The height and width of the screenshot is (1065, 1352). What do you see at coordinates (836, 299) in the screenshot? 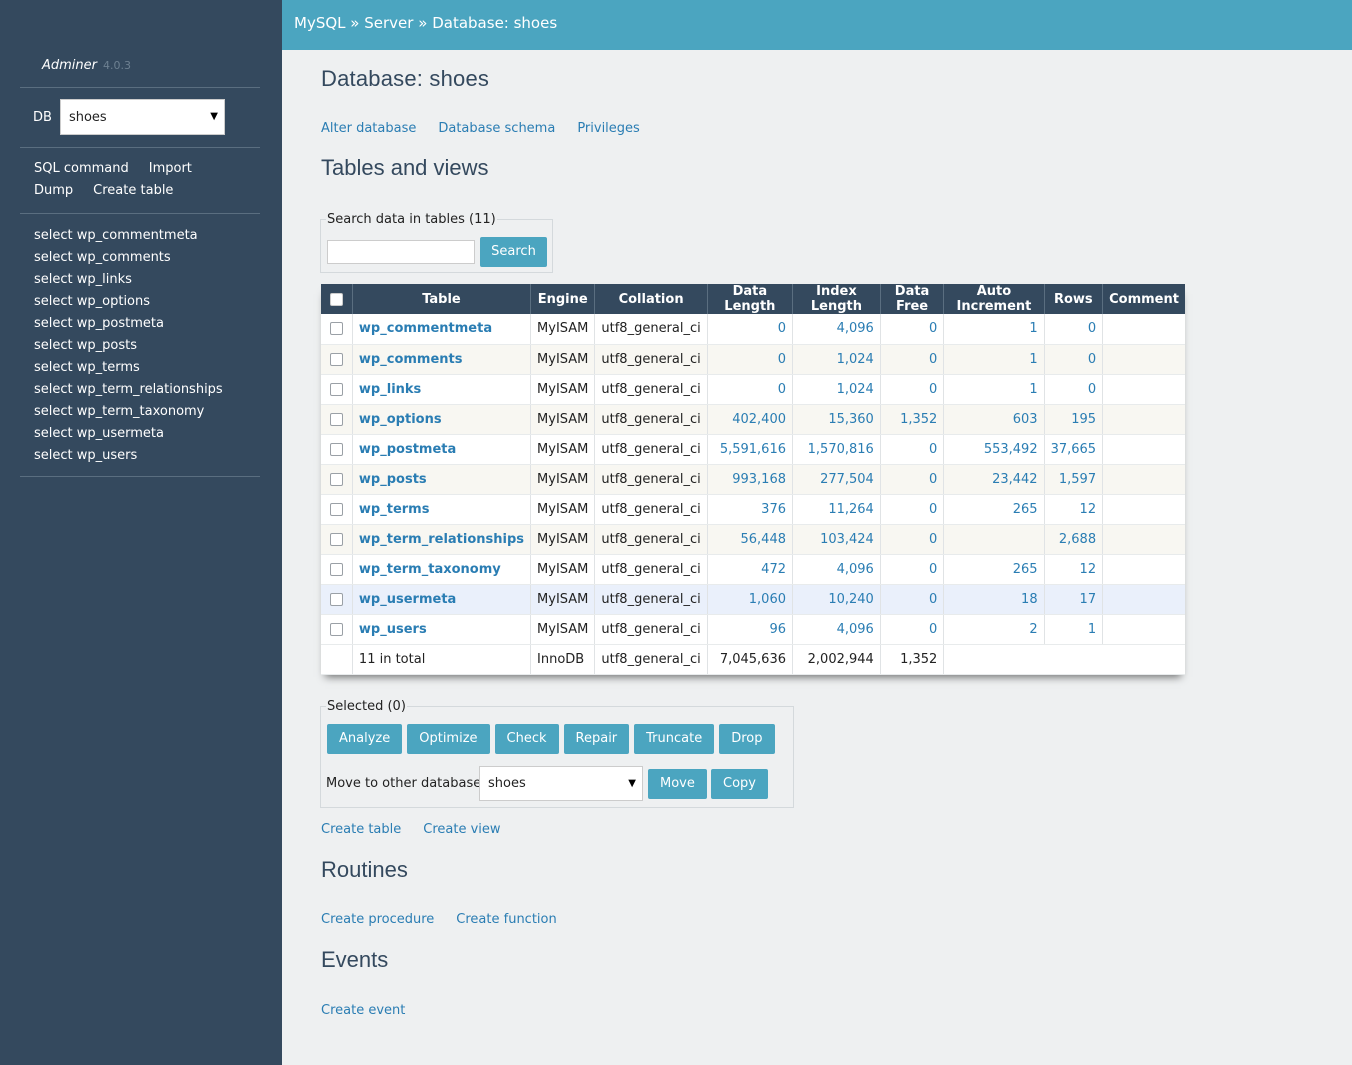
I see `col-index-length: Index Length` at bounding box center [836, 299].